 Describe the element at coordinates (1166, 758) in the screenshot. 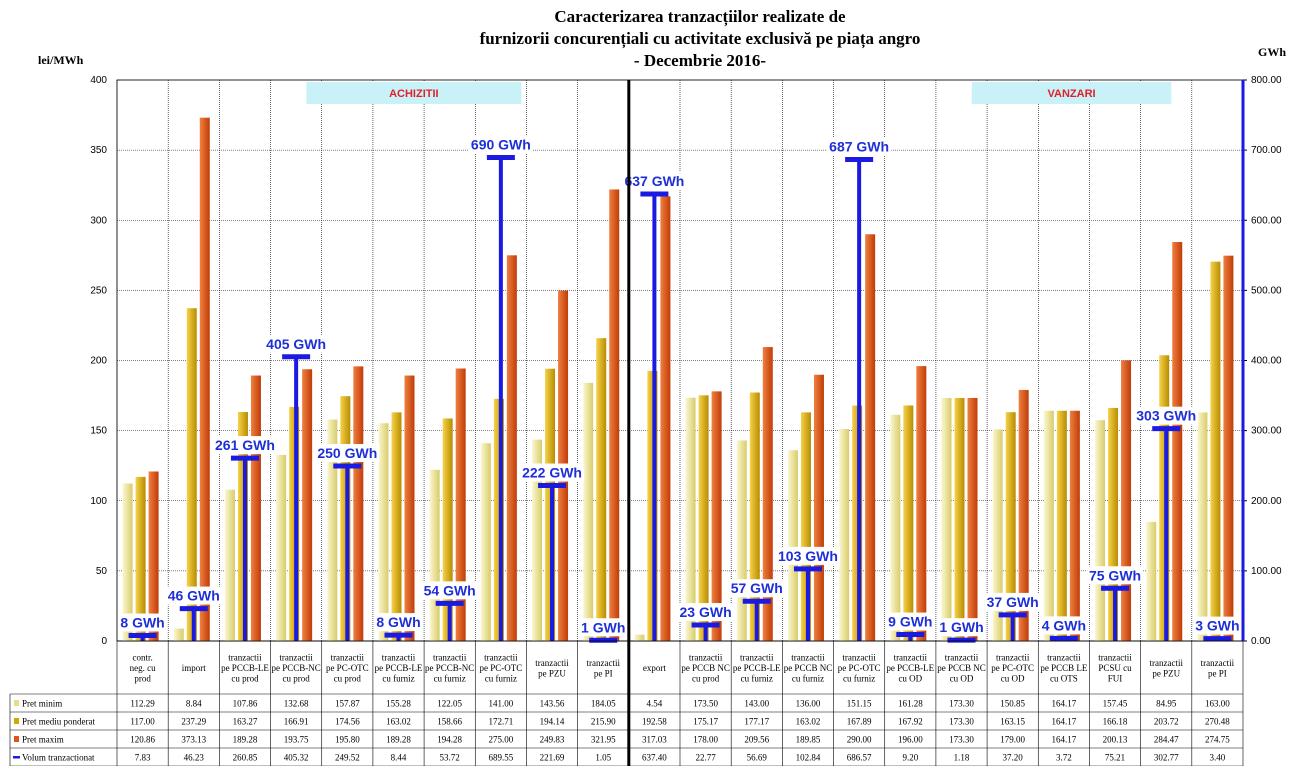

I see `table-cell: 302.77` at that location.